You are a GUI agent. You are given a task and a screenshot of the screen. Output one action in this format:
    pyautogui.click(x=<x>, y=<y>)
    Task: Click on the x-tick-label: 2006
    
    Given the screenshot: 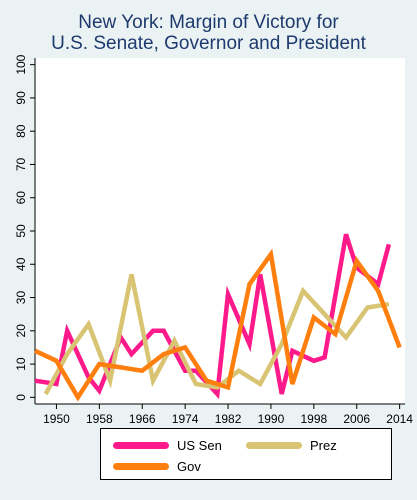 What is the action you would take?
    pyautogui.click(x=356, y=419)
    